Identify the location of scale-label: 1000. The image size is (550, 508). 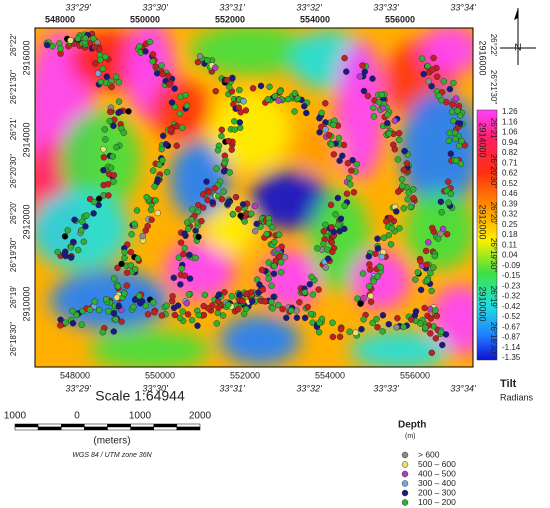
(15, 416).